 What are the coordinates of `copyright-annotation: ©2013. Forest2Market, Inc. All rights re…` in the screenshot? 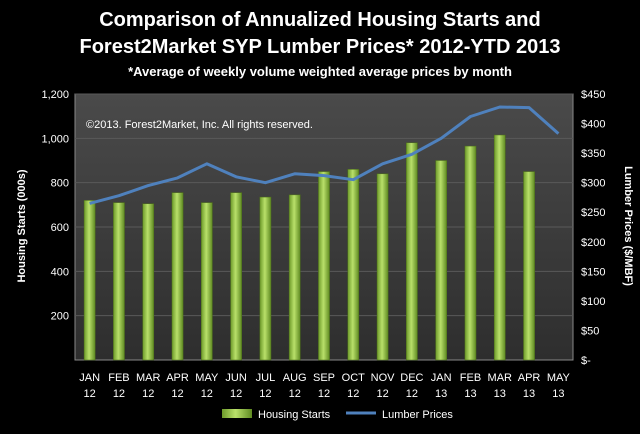 It's located at (199, 125).